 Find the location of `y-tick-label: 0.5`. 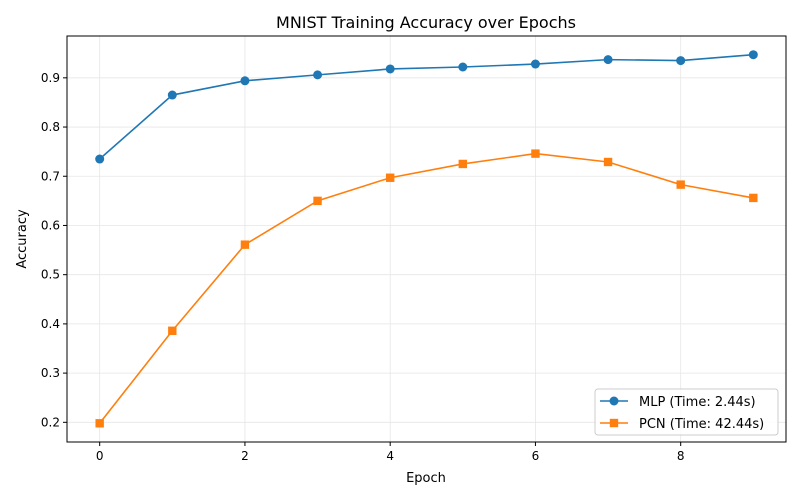

y-tick-label: 0.5 is located at coordinates (50, 275).